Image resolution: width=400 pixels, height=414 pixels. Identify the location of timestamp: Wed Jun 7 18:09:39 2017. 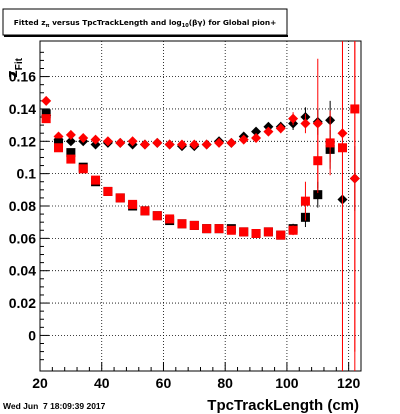
(54, 406).